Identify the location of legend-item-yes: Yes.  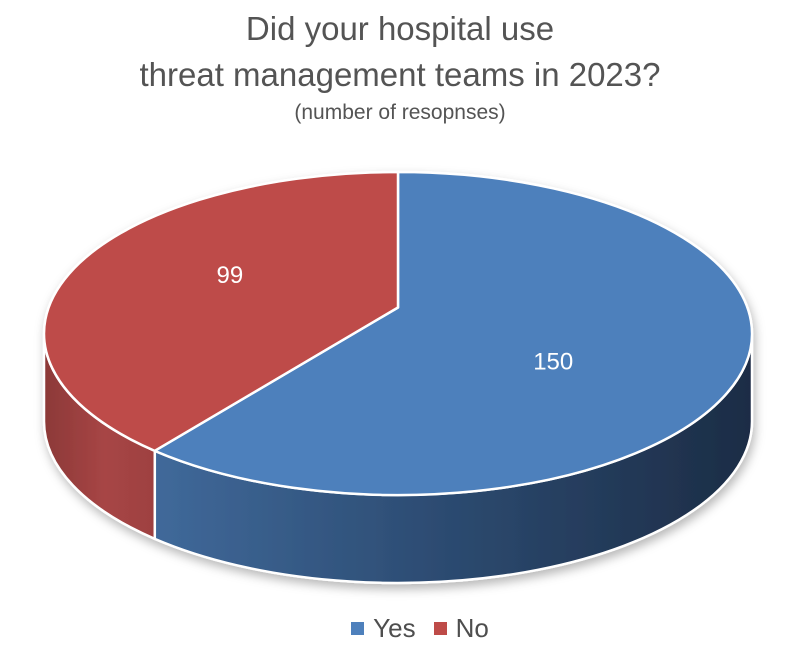
(383, 628).